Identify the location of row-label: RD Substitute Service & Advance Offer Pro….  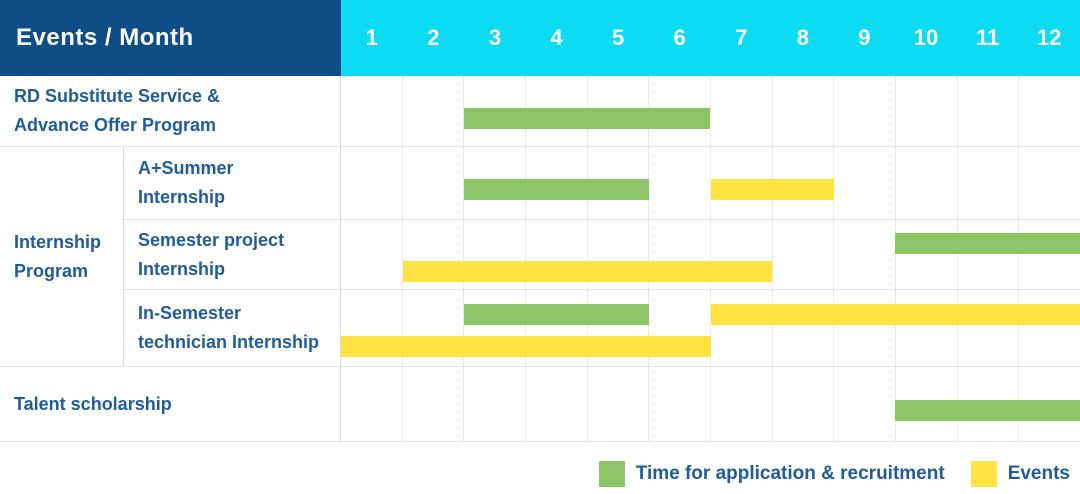
(170, 111).